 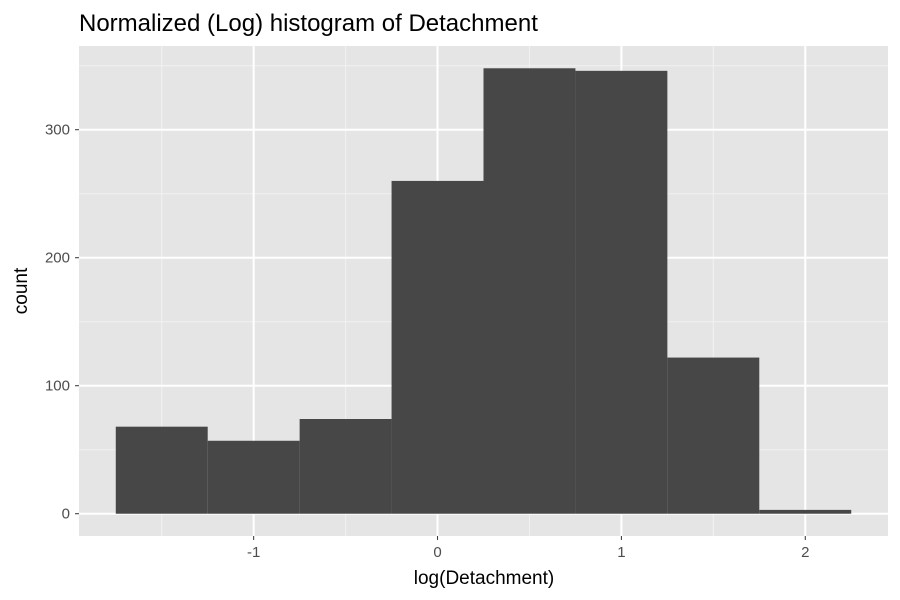 What do you see at coordinates (57, 258) in the screenshot?
I see `y-tick-label: 200` at bounding box center [57, 258].